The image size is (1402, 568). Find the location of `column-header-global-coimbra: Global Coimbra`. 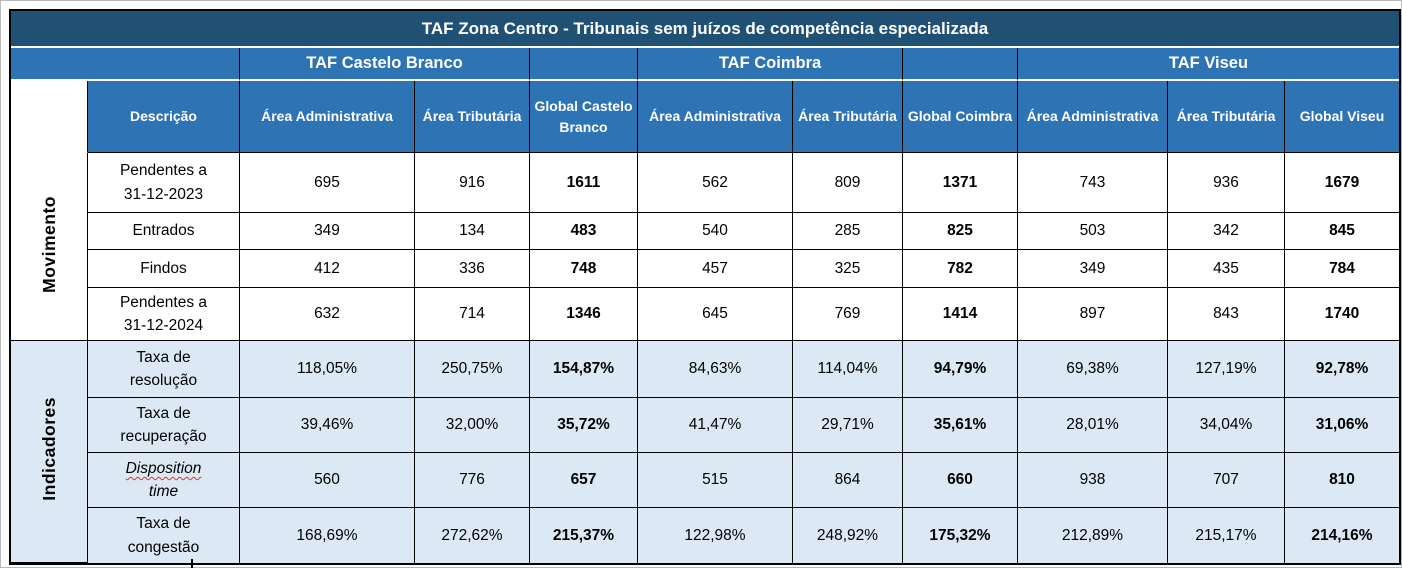

column-header-global-coimbra: Global Coimbra is located at coordinates (960, 117).